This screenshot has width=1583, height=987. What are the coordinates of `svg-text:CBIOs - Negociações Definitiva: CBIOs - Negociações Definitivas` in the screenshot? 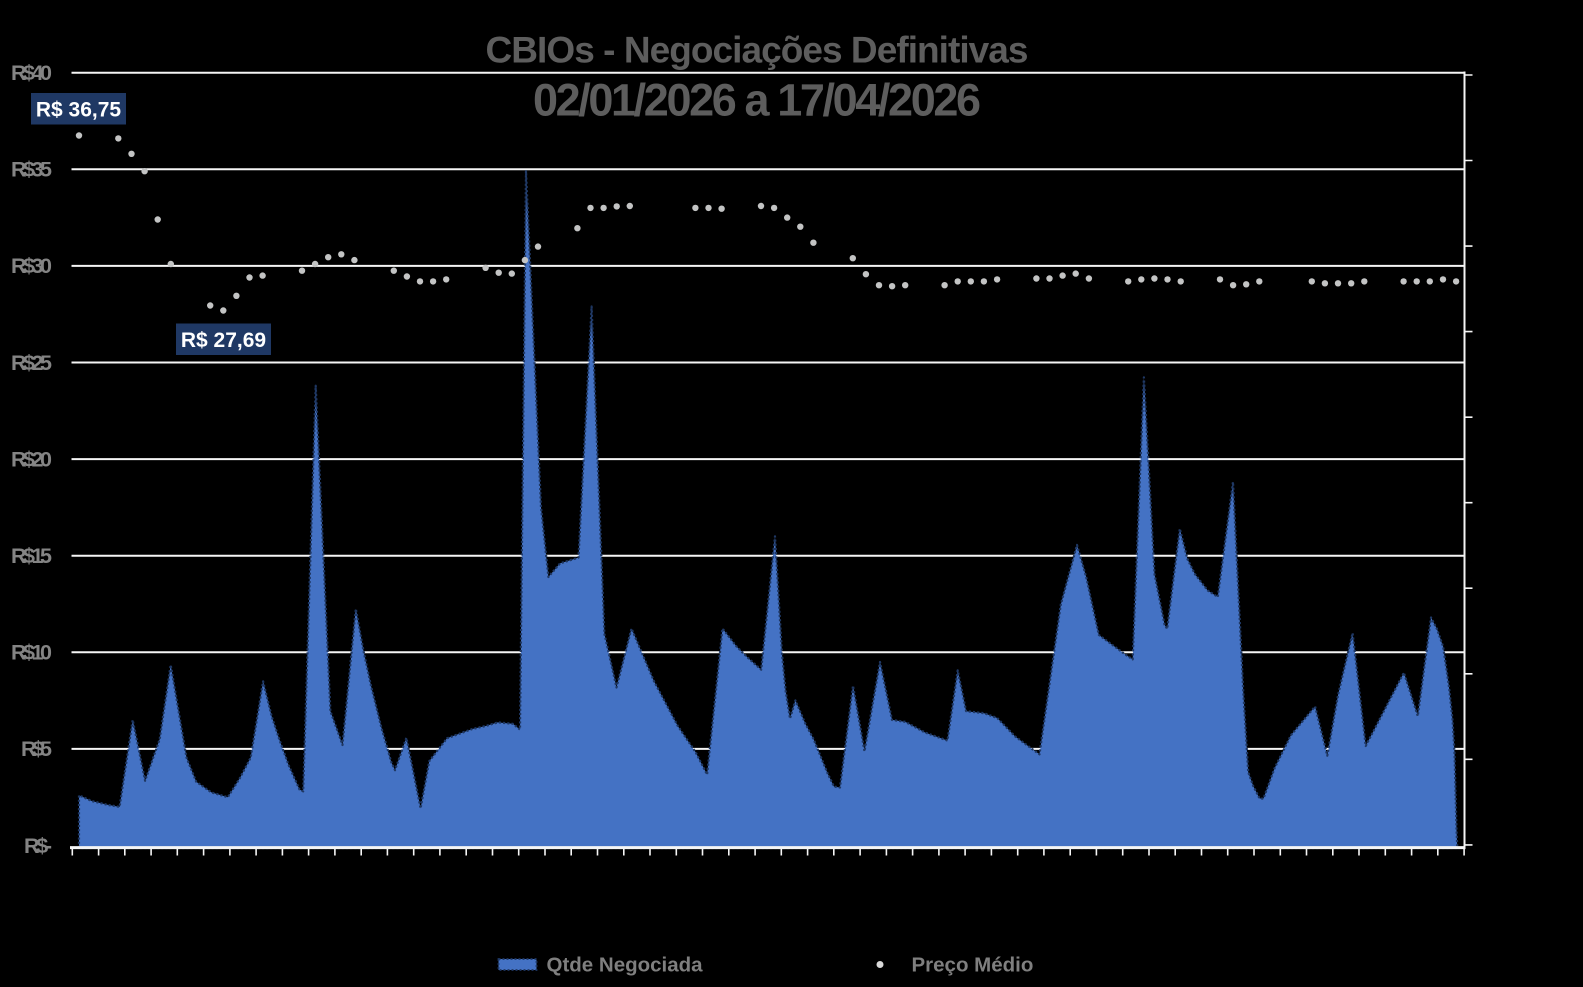 It's located at (757, 50).